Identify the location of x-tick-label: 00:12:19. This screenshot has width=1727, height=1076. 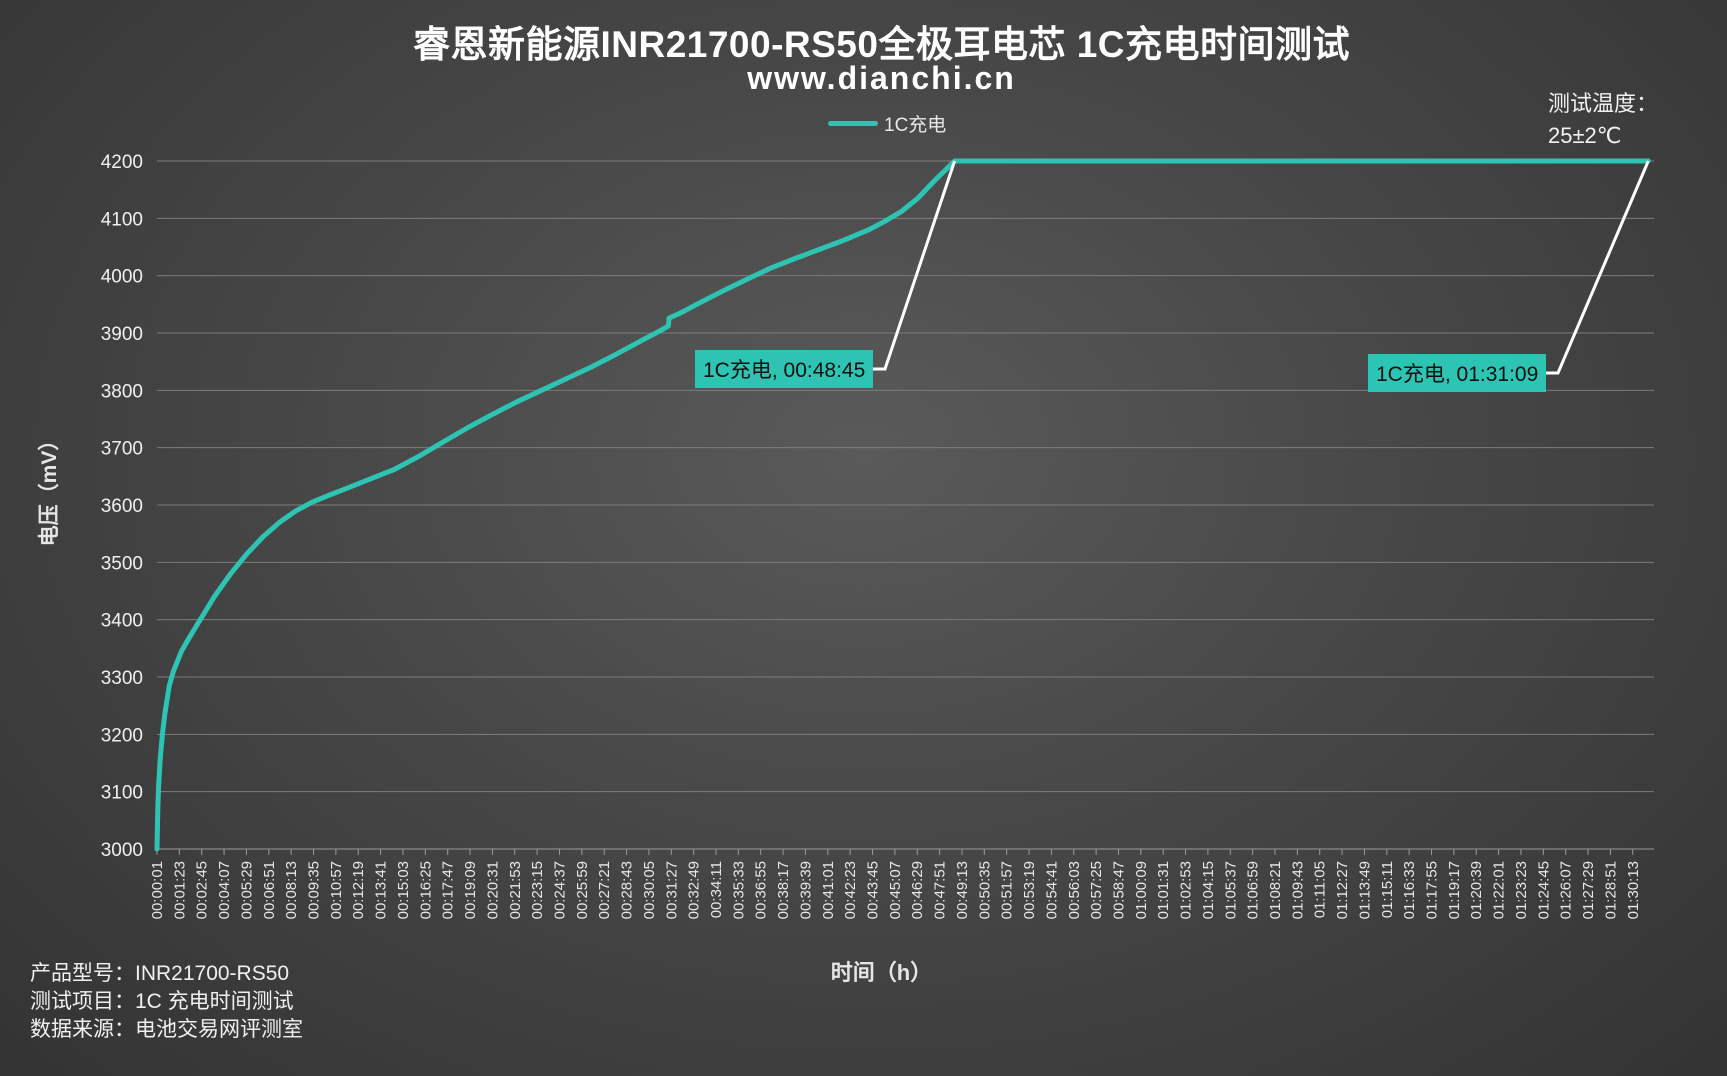
(358, 890).